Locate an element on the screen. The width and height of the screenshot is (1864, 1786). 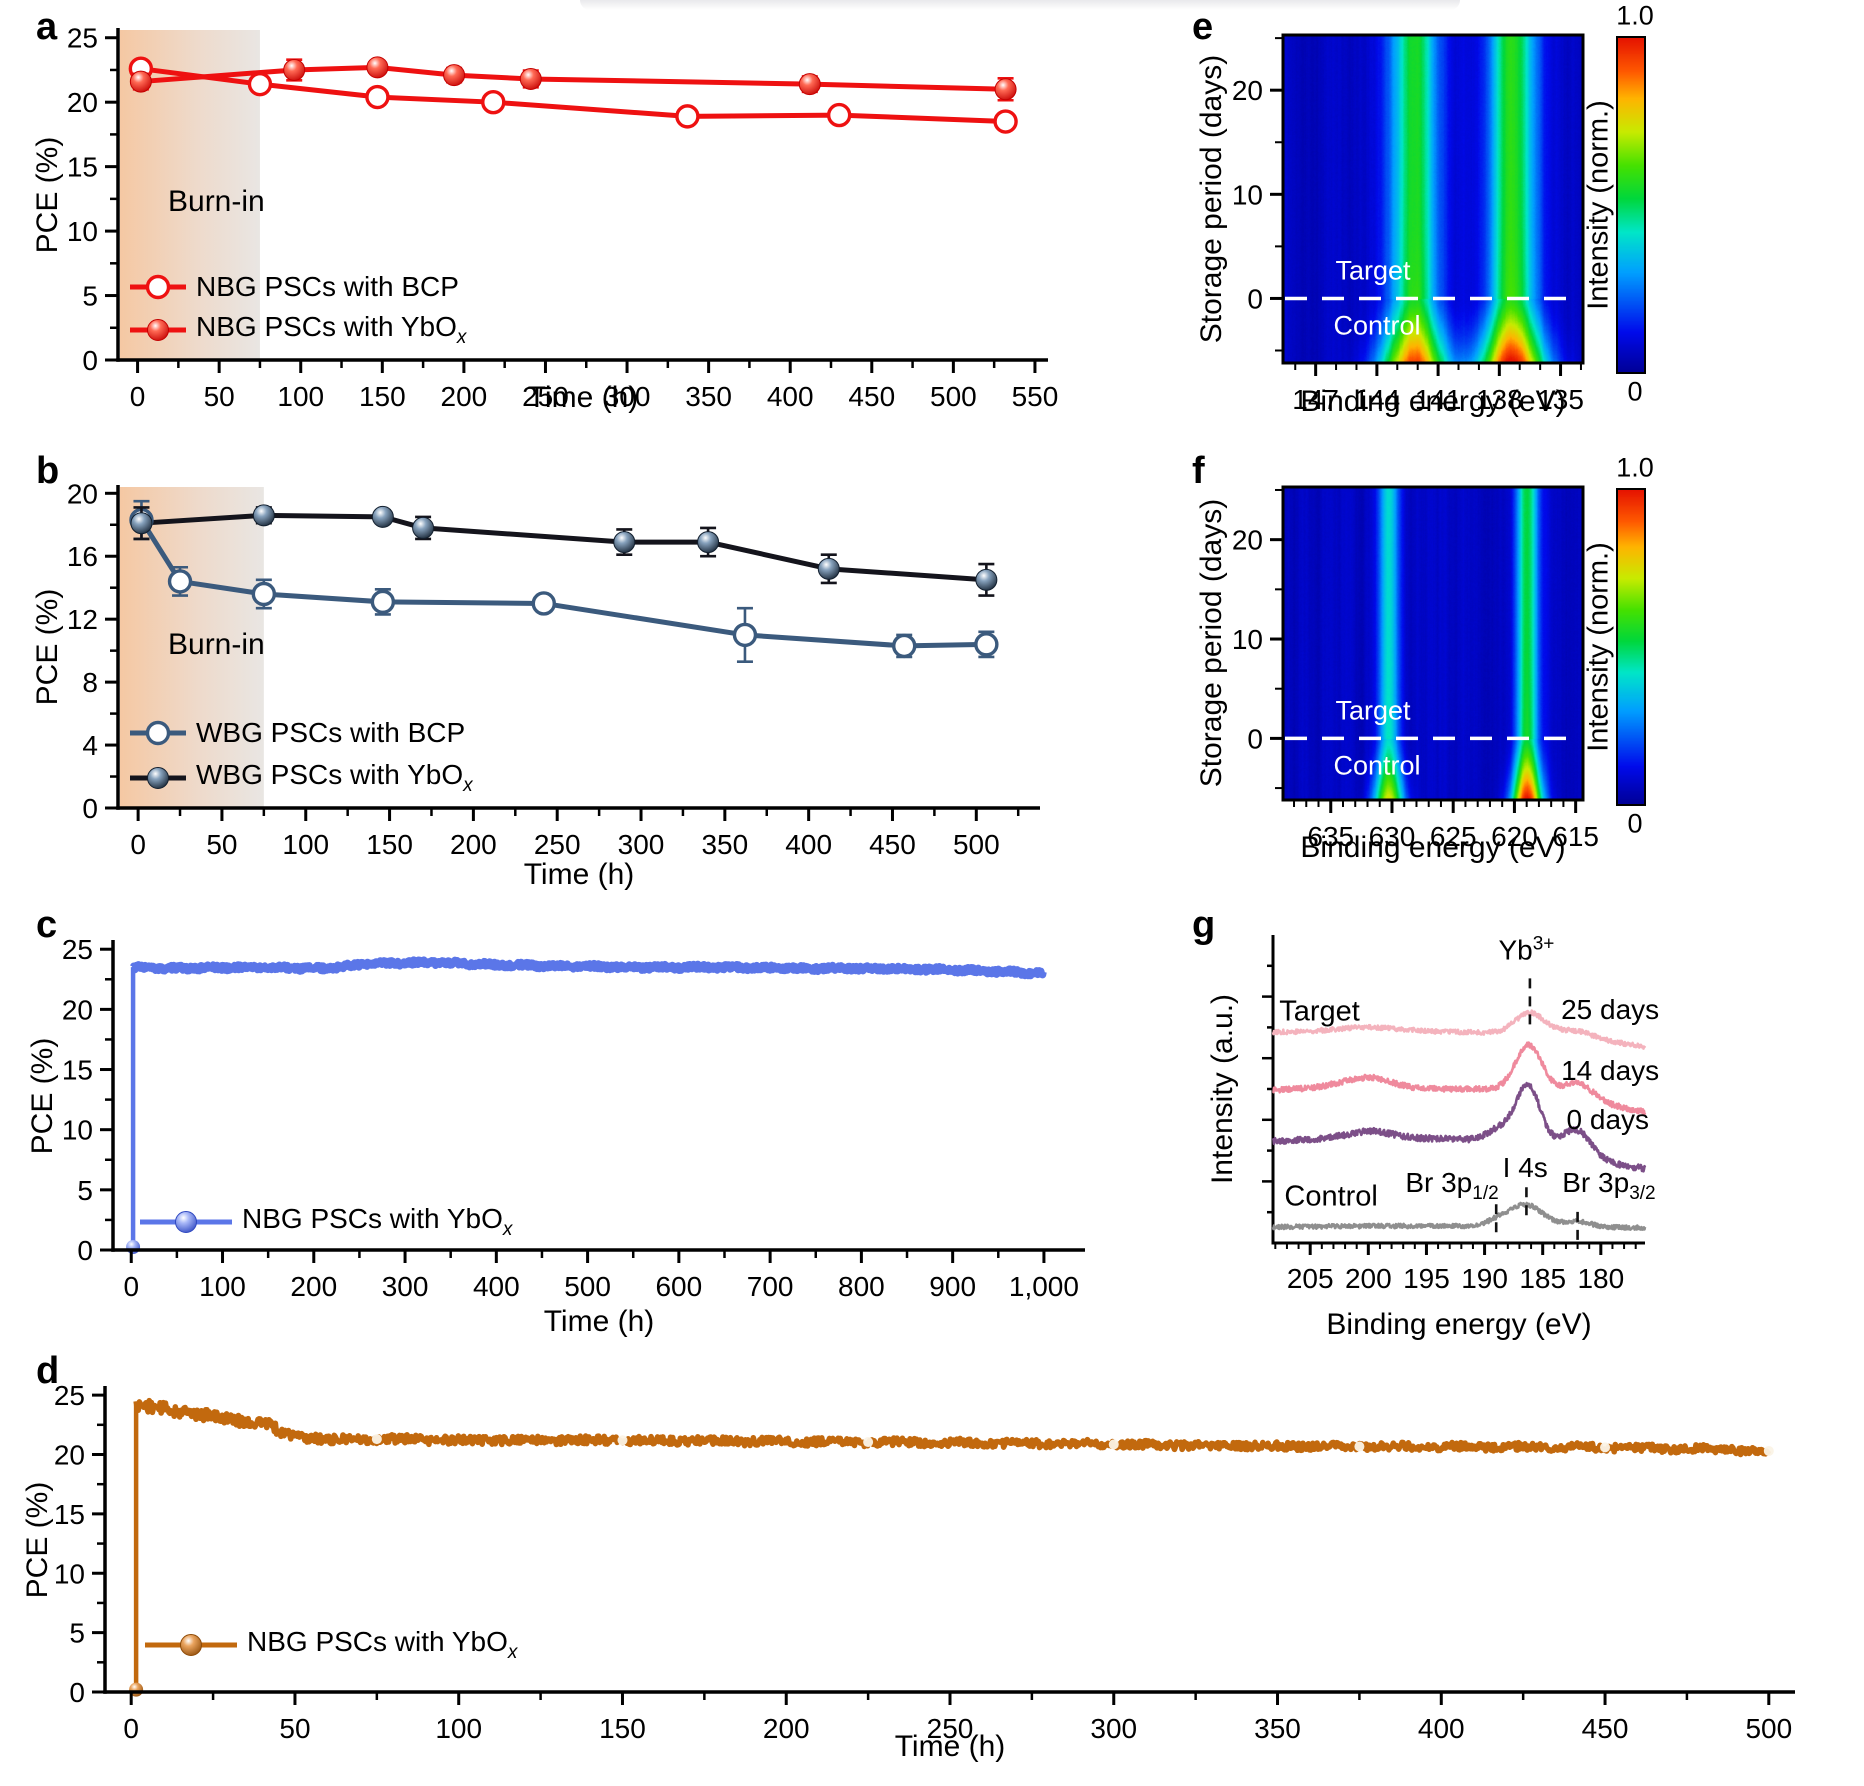
legend-label: WBG PSCs with BCP is located at coordinates (331, 732).